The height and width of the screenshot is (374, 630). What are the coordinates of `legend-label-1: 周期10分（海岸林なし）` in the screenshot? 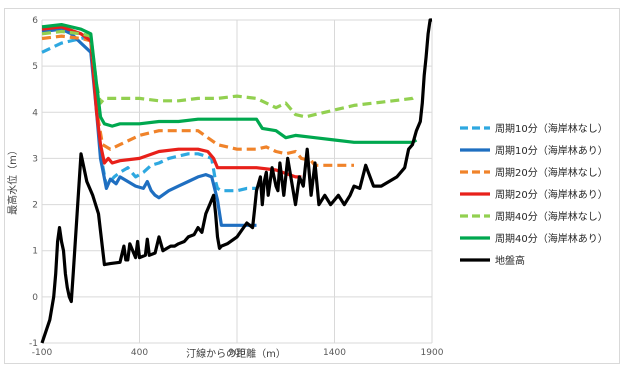 It's located at (551, 128).